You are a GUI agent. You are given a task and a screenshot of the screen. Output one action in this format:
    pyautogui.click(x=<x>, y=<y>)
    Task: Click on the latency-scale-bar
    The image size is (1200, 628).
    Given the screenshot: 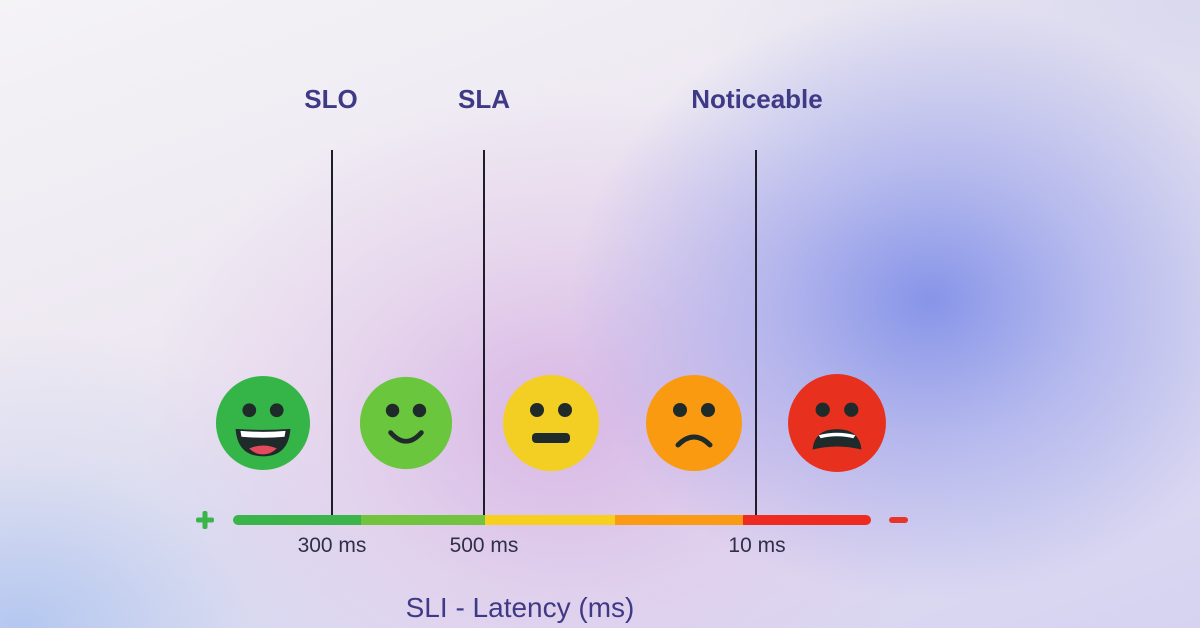 What is the action you would take?
    pyautogui.click(x=552, y=520)
    